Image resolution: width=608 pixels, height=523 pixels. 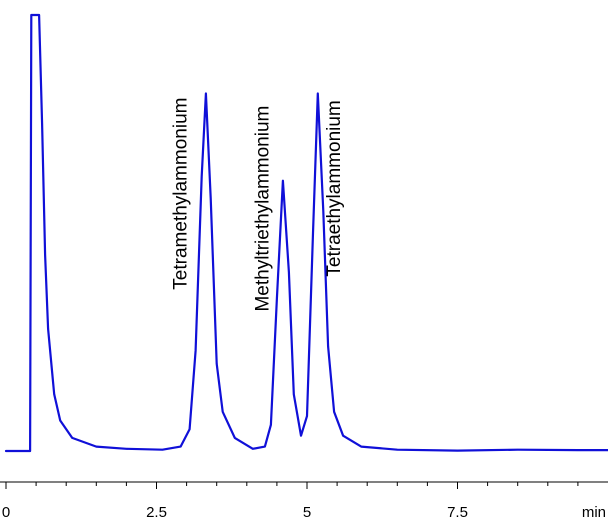 What do you see at coordinates (457, 512) in the screenshot?
I see `x-tick-label: 7.5` at bounding box center [457, 512].